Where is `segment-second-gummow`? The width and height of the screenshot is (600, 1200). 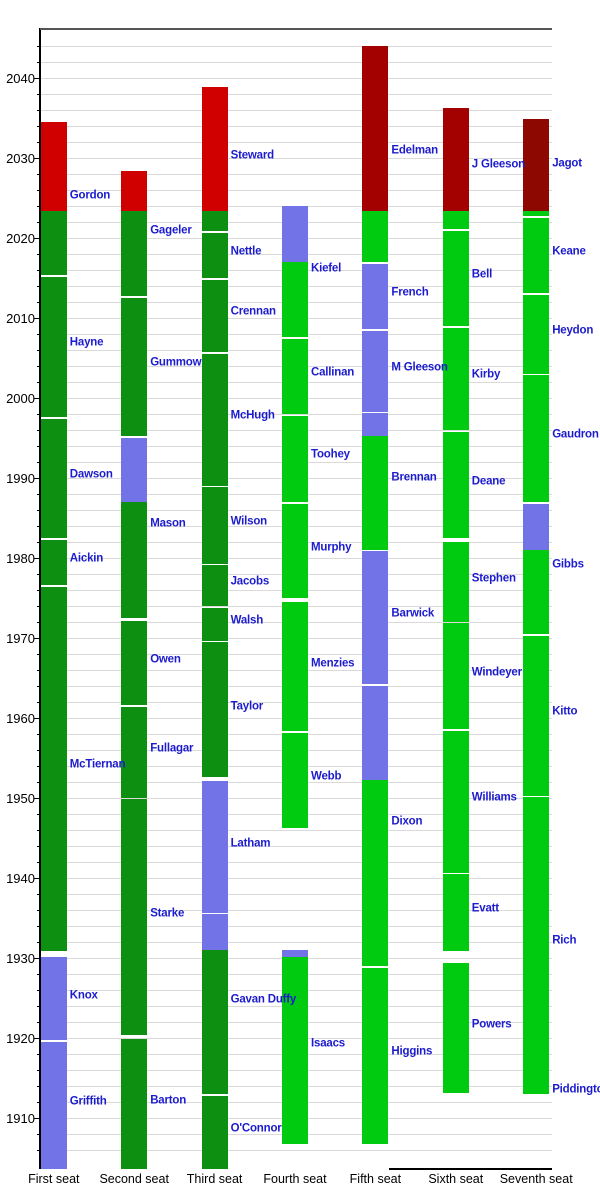 segment-second-gummow is located at coordinates (134, 367).